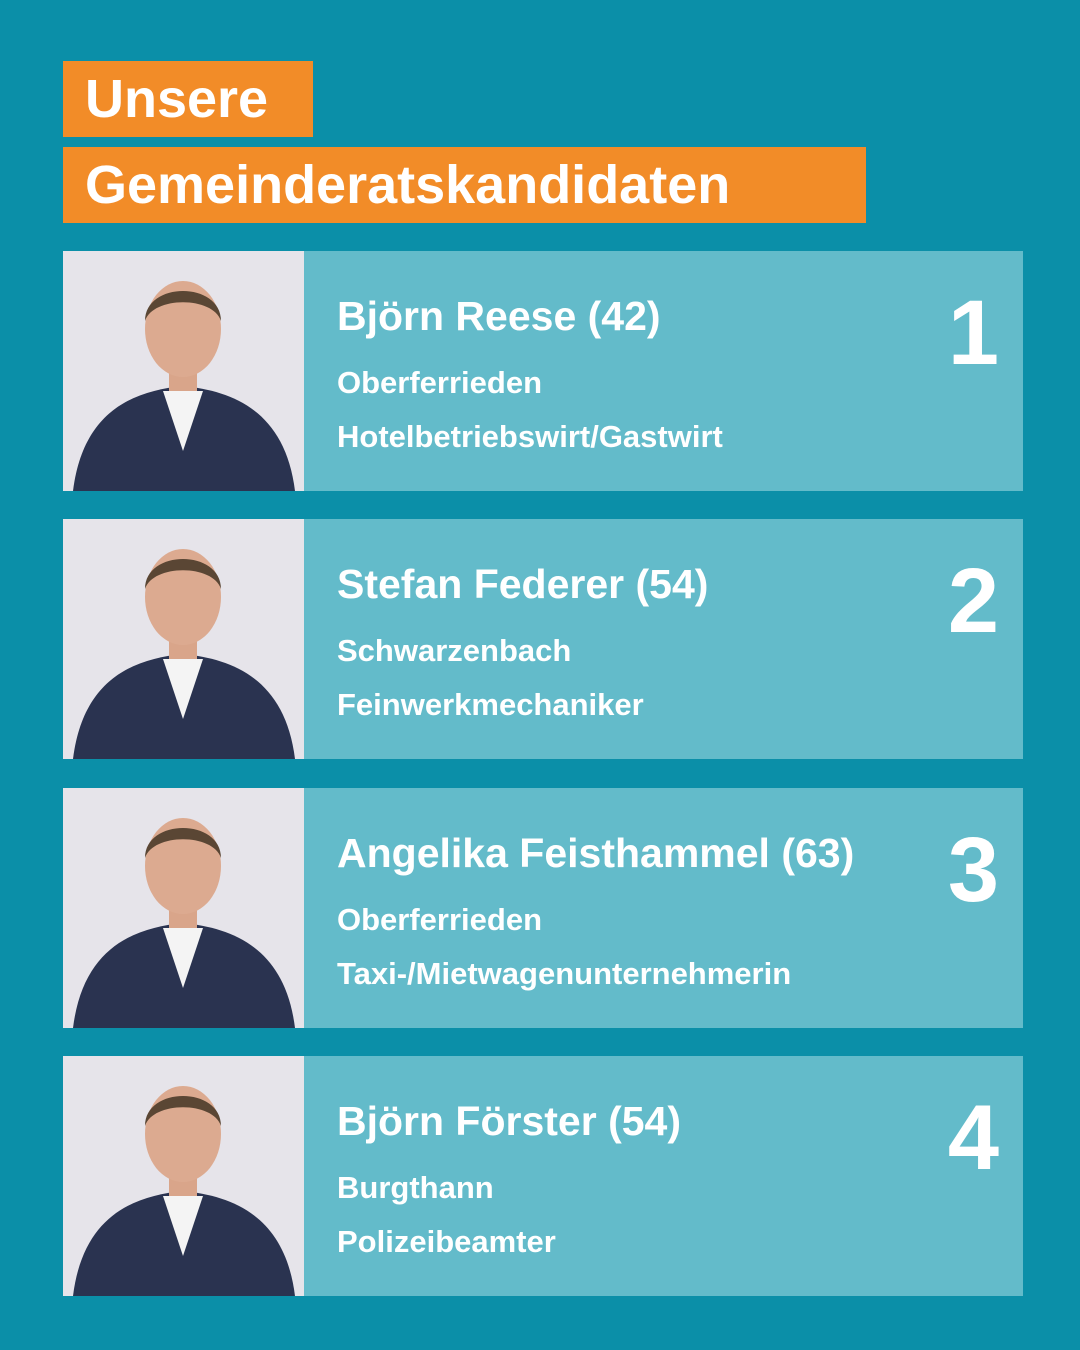  What do you see at coordinates (454, 650) in the screenshot?
I see `candidate-place: Schwarzenbach` at bounding box center [454, 650].